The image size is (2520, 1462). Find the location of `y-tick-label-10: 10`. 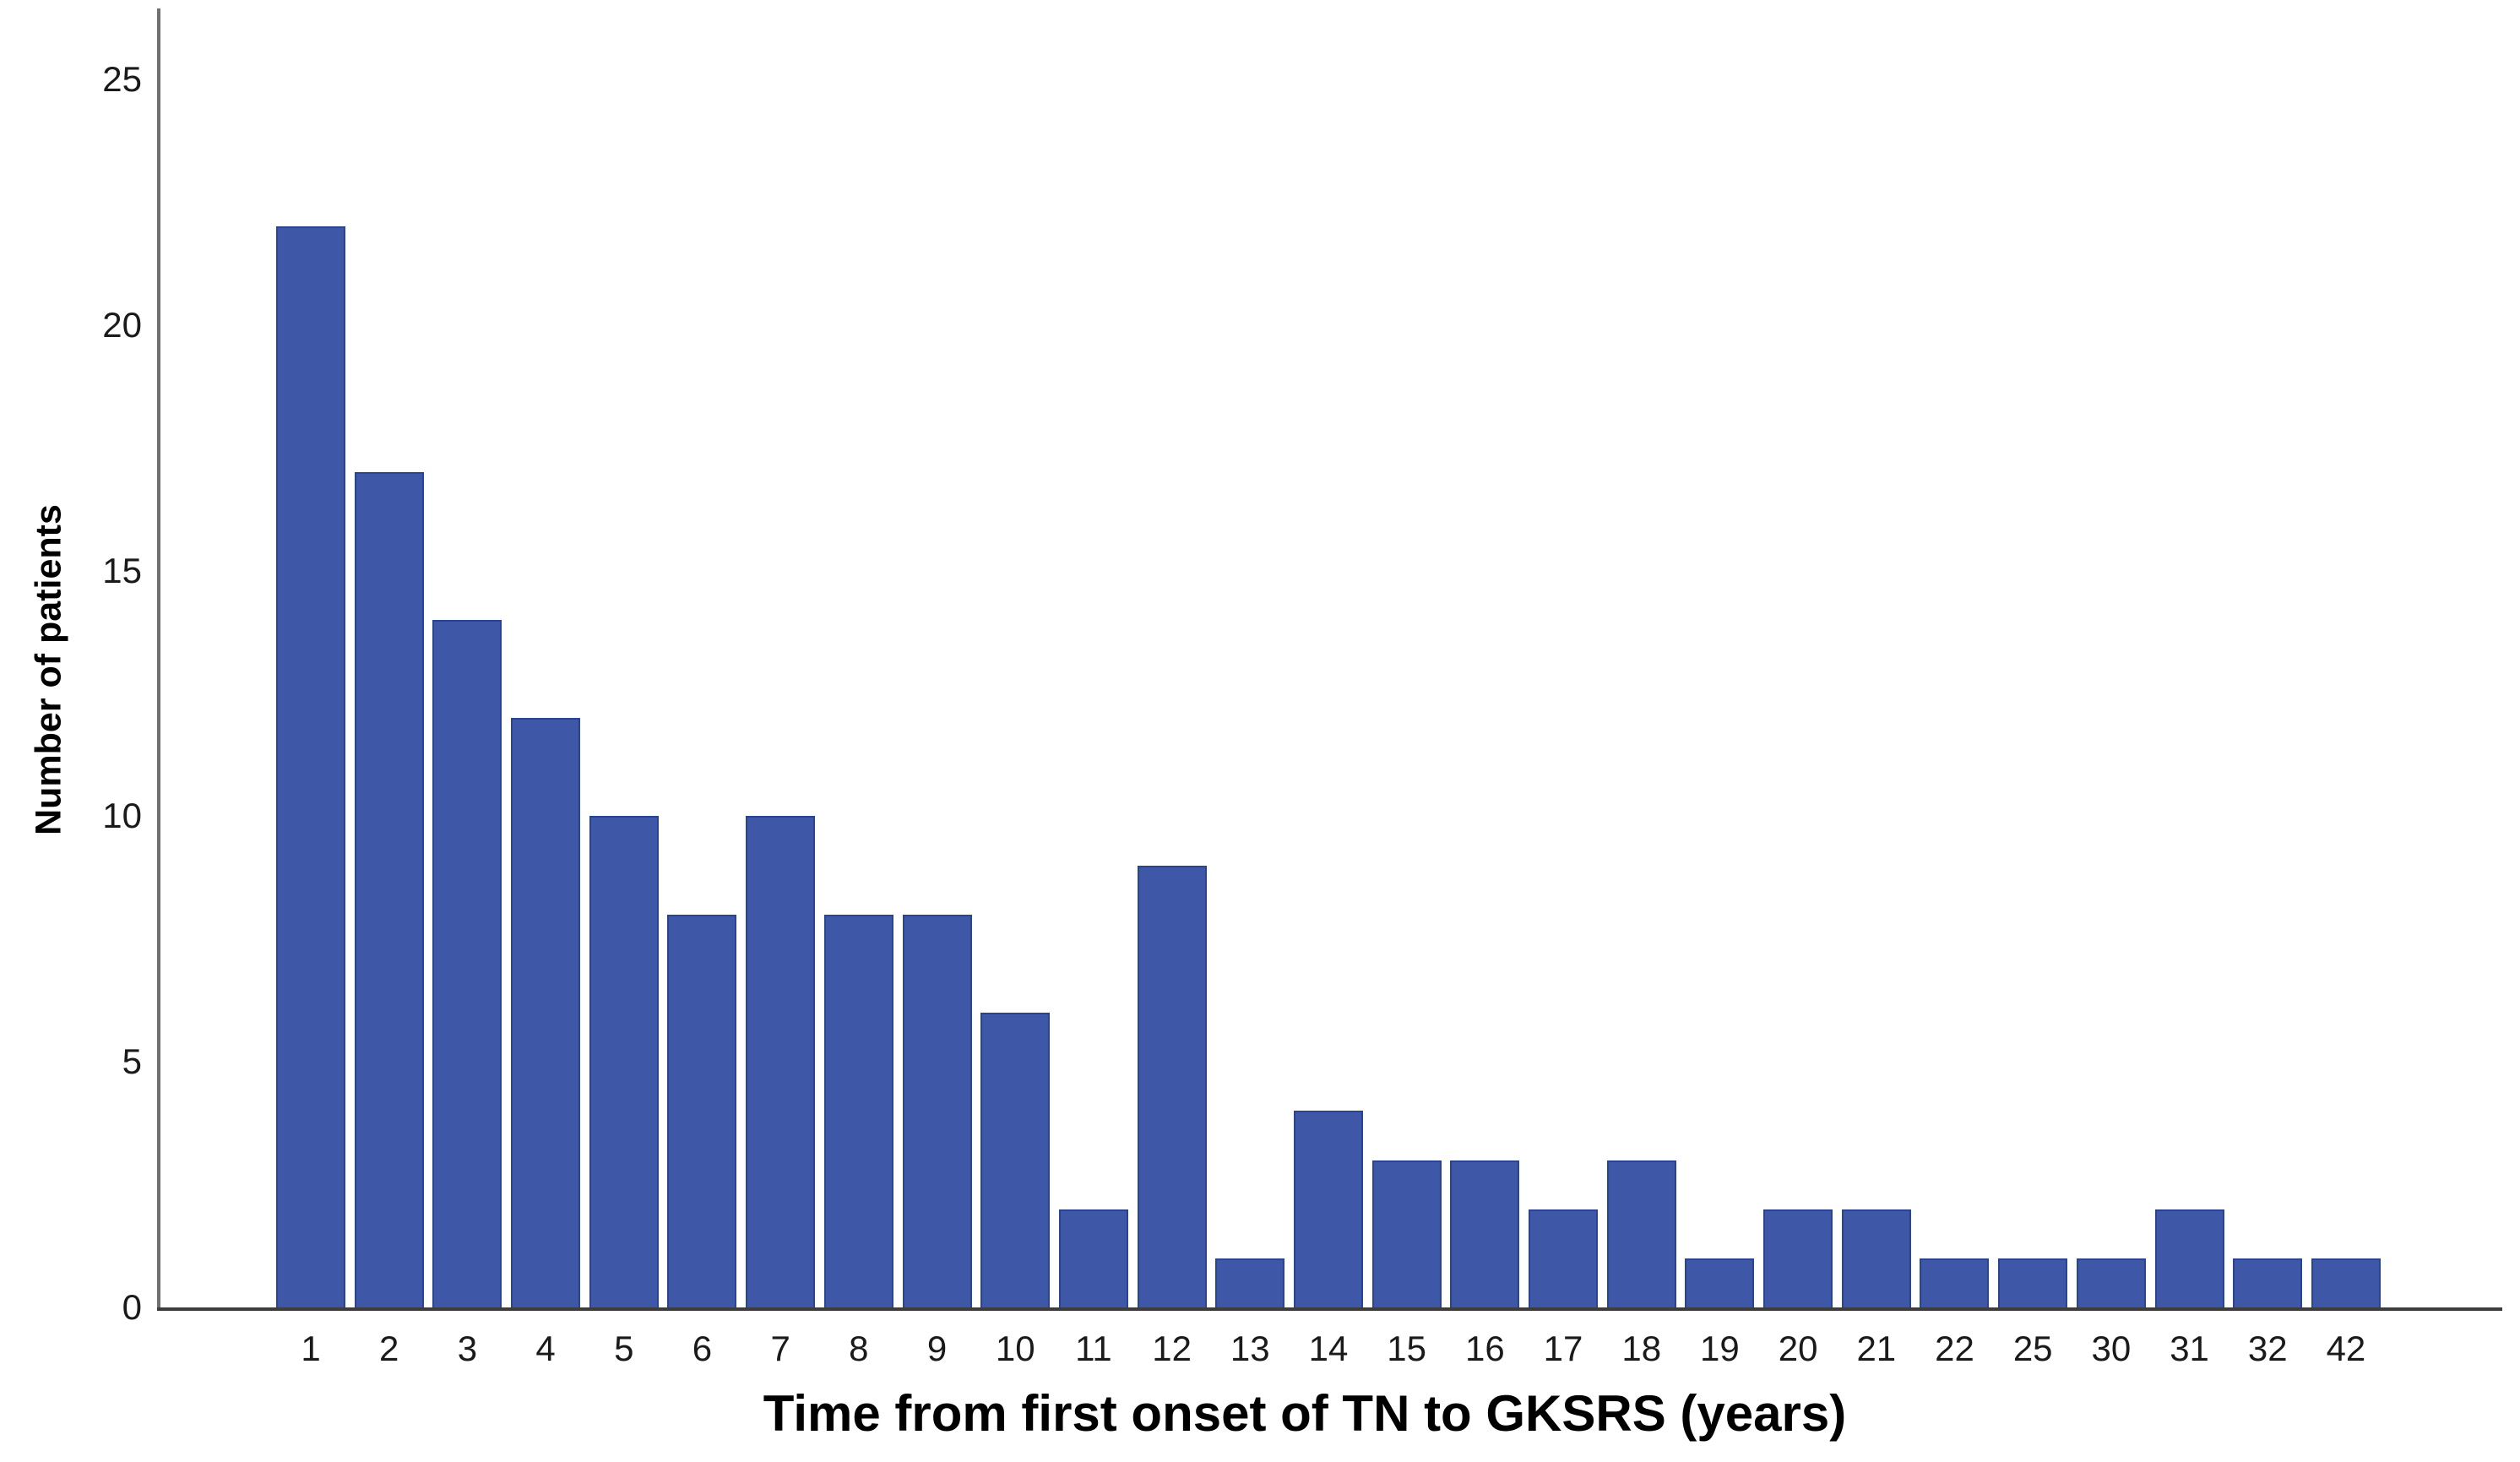

y-tick-label-10: 10 is located at coordinates (122, 816).